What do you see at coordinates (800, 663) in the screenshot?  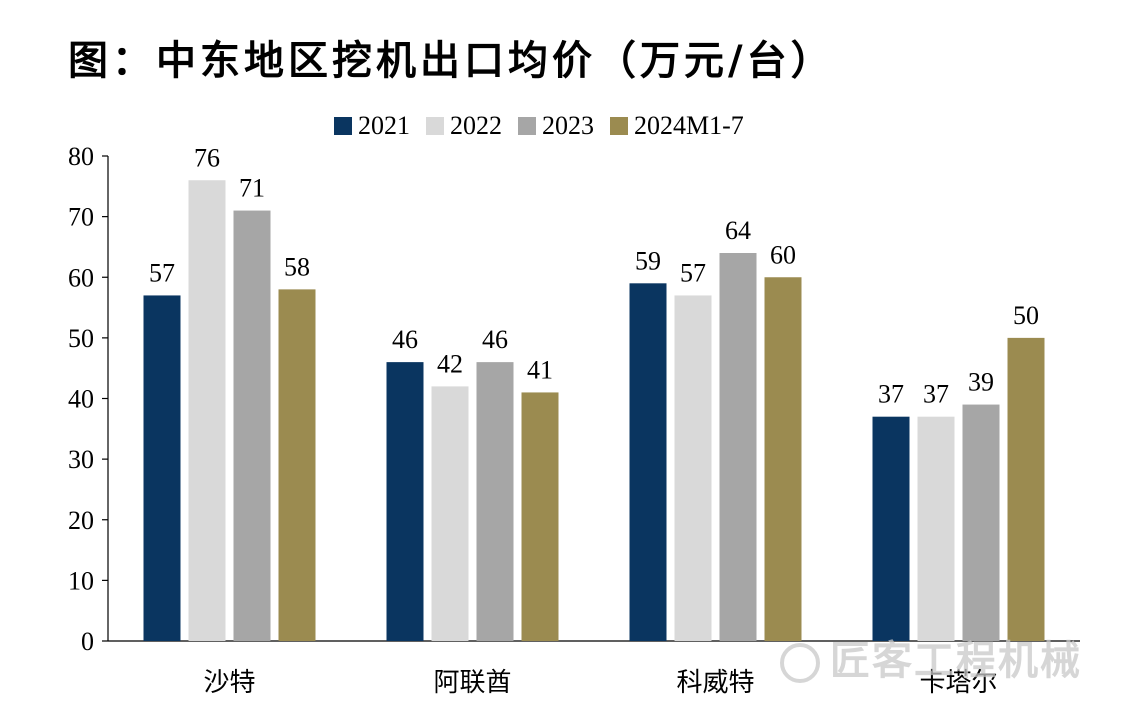 I see `watermark-logo-icon` at bounding box center [800, 663].